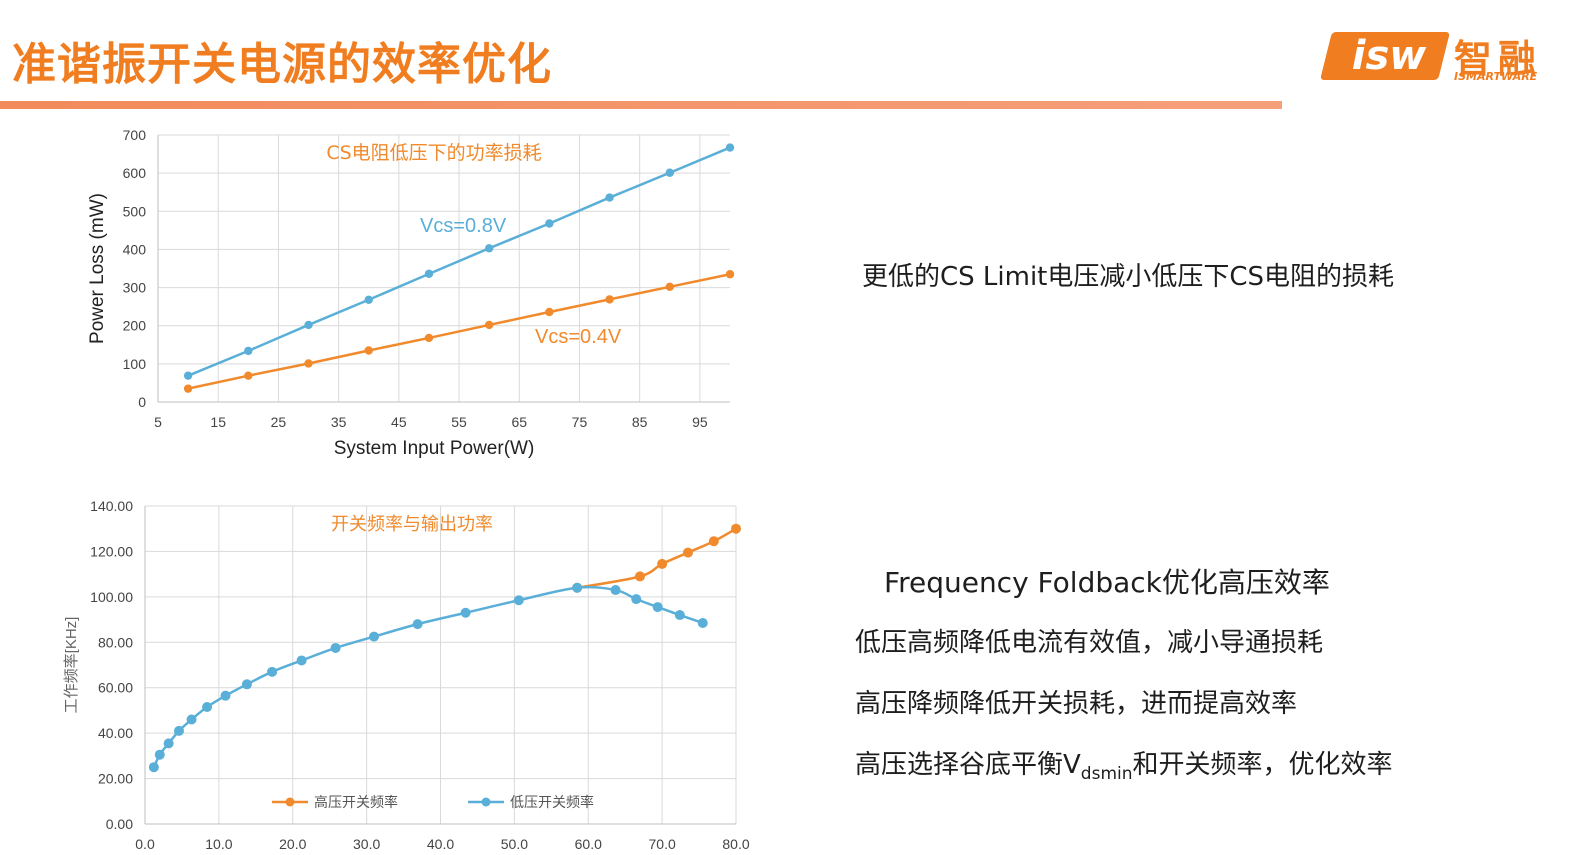 This screenshot has height=855, width=1575. I want to click on y-tick-label: 400, so click(135, 249).